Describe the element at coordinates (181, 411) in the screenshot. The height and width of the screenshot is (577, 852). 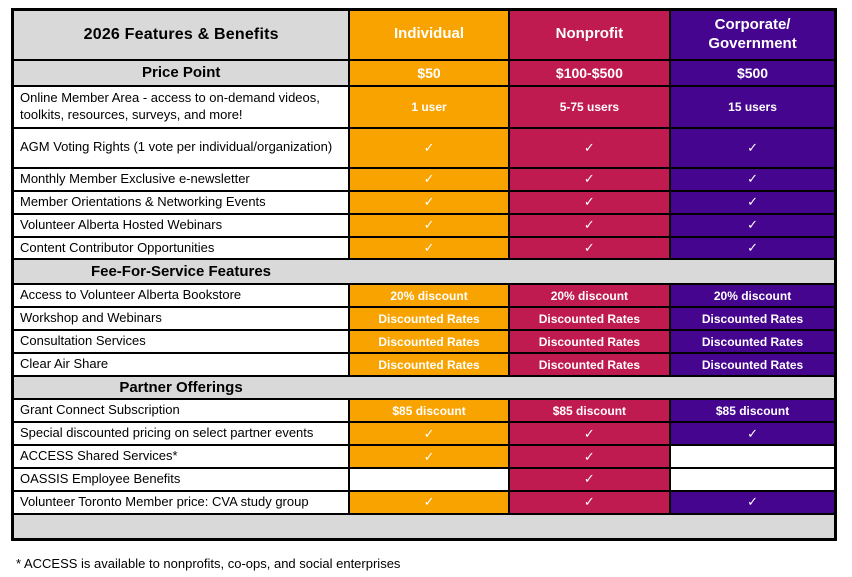
I see `feature-label: Grant Connect Subscription` at that location.